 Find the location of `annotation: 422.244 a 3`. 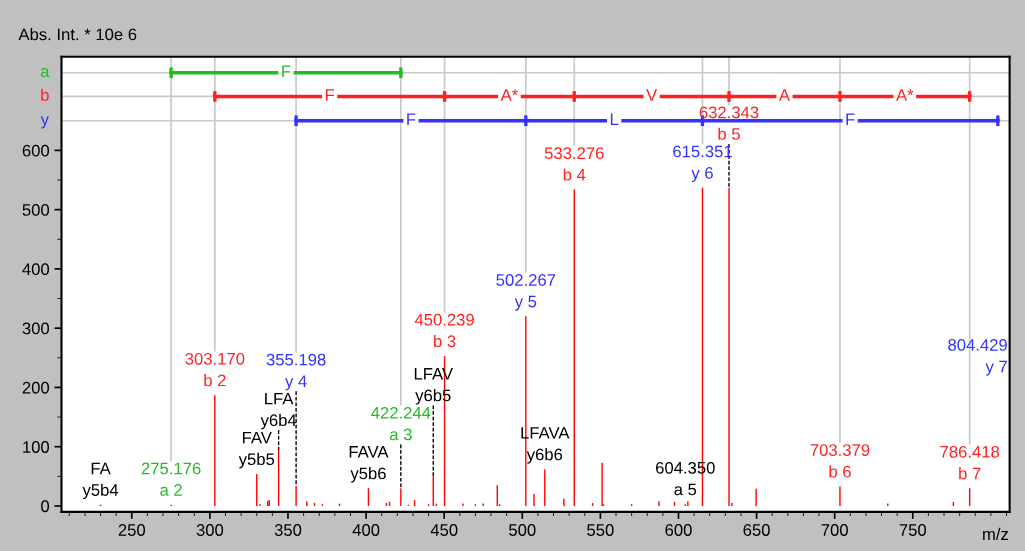

annotation: 422.244 a 3 is located at coordinates (401, 423).